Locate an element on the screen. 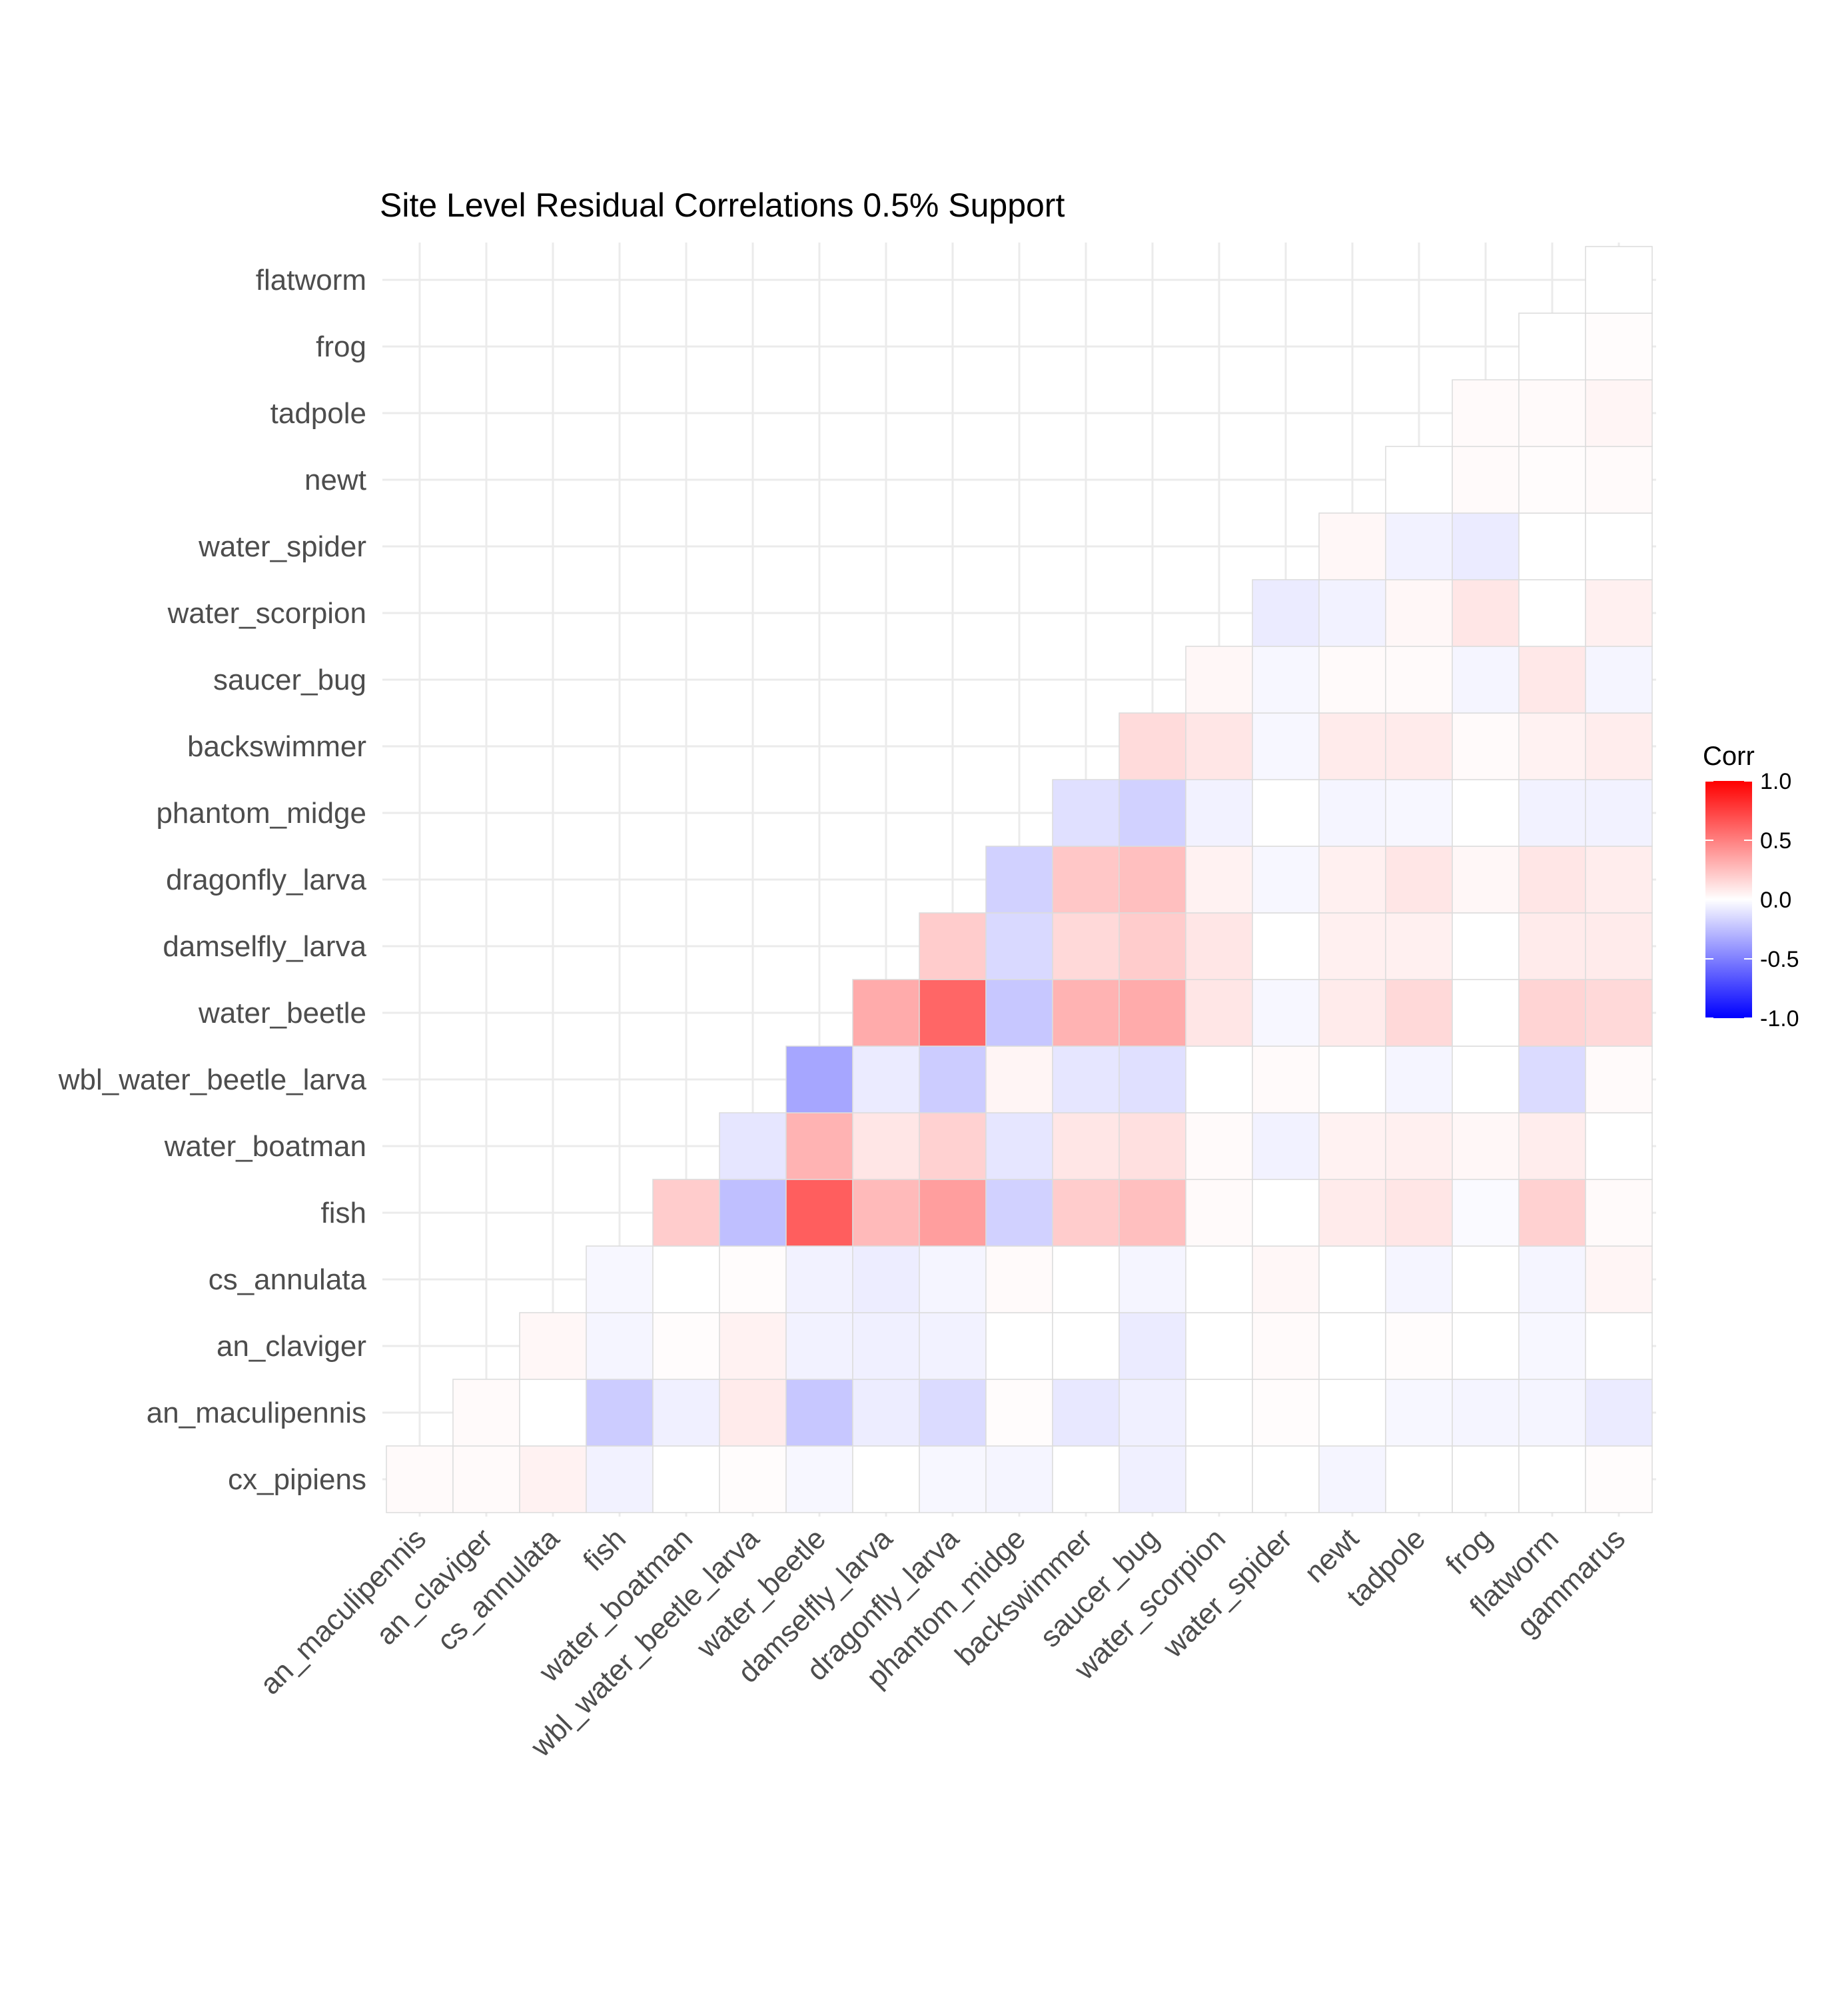  heatmap-cell-fish-dragonfly_larva is located at coordinates (953, 1213).